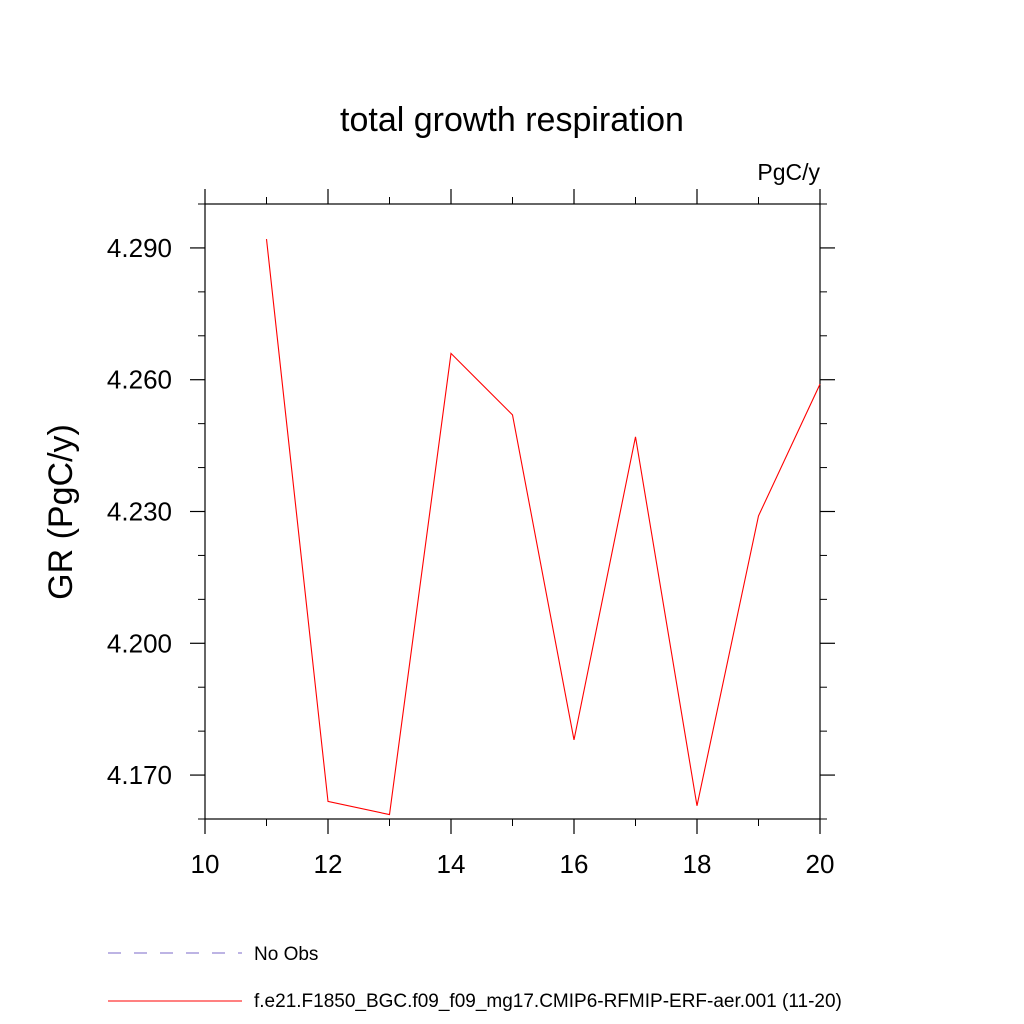 The image size is (1024, 1024). I want to click on x-tick-label: 12, so click(328, 864).